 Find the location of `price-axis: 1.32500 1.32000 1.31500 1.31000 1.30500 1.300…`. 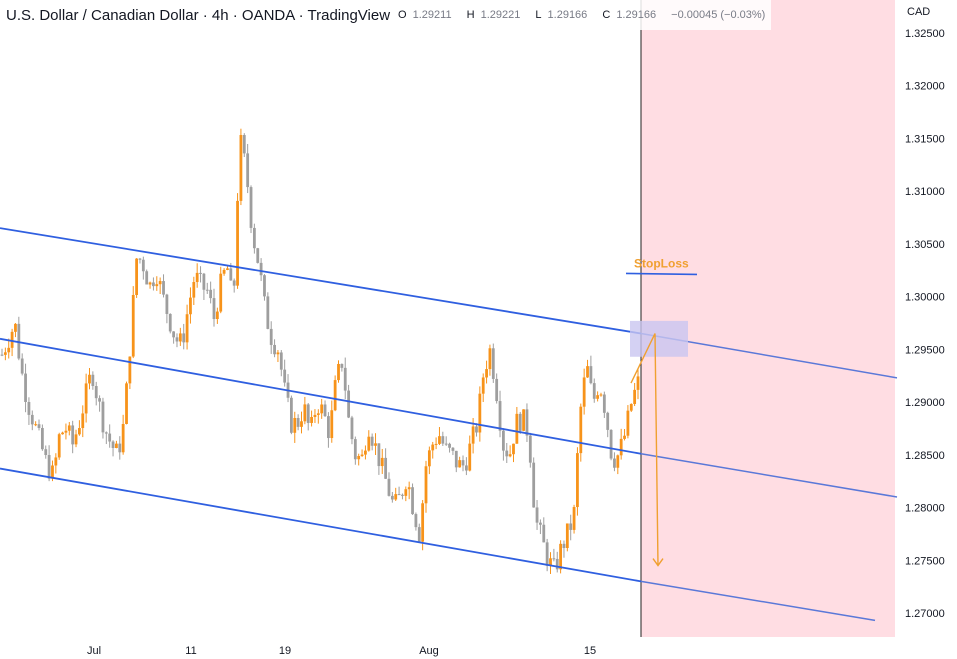

price-axis: 1.32500 1.32000 1.31500 1.31000 1.30500 1.300… is located at coordinates (925, 324).